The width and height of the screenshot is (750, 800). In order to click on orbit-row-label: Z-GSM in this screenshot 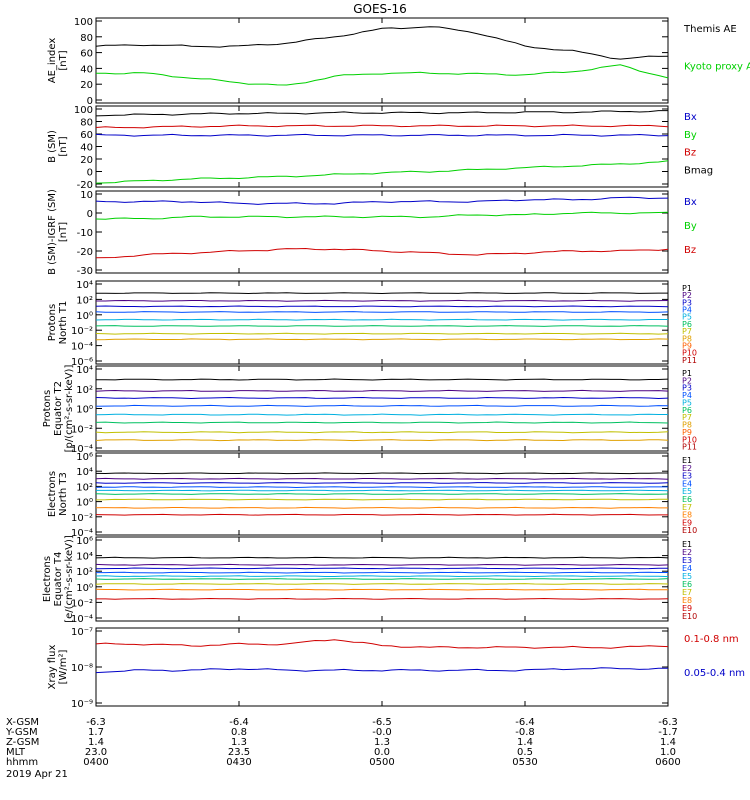, I will do `click(22, 742)`.